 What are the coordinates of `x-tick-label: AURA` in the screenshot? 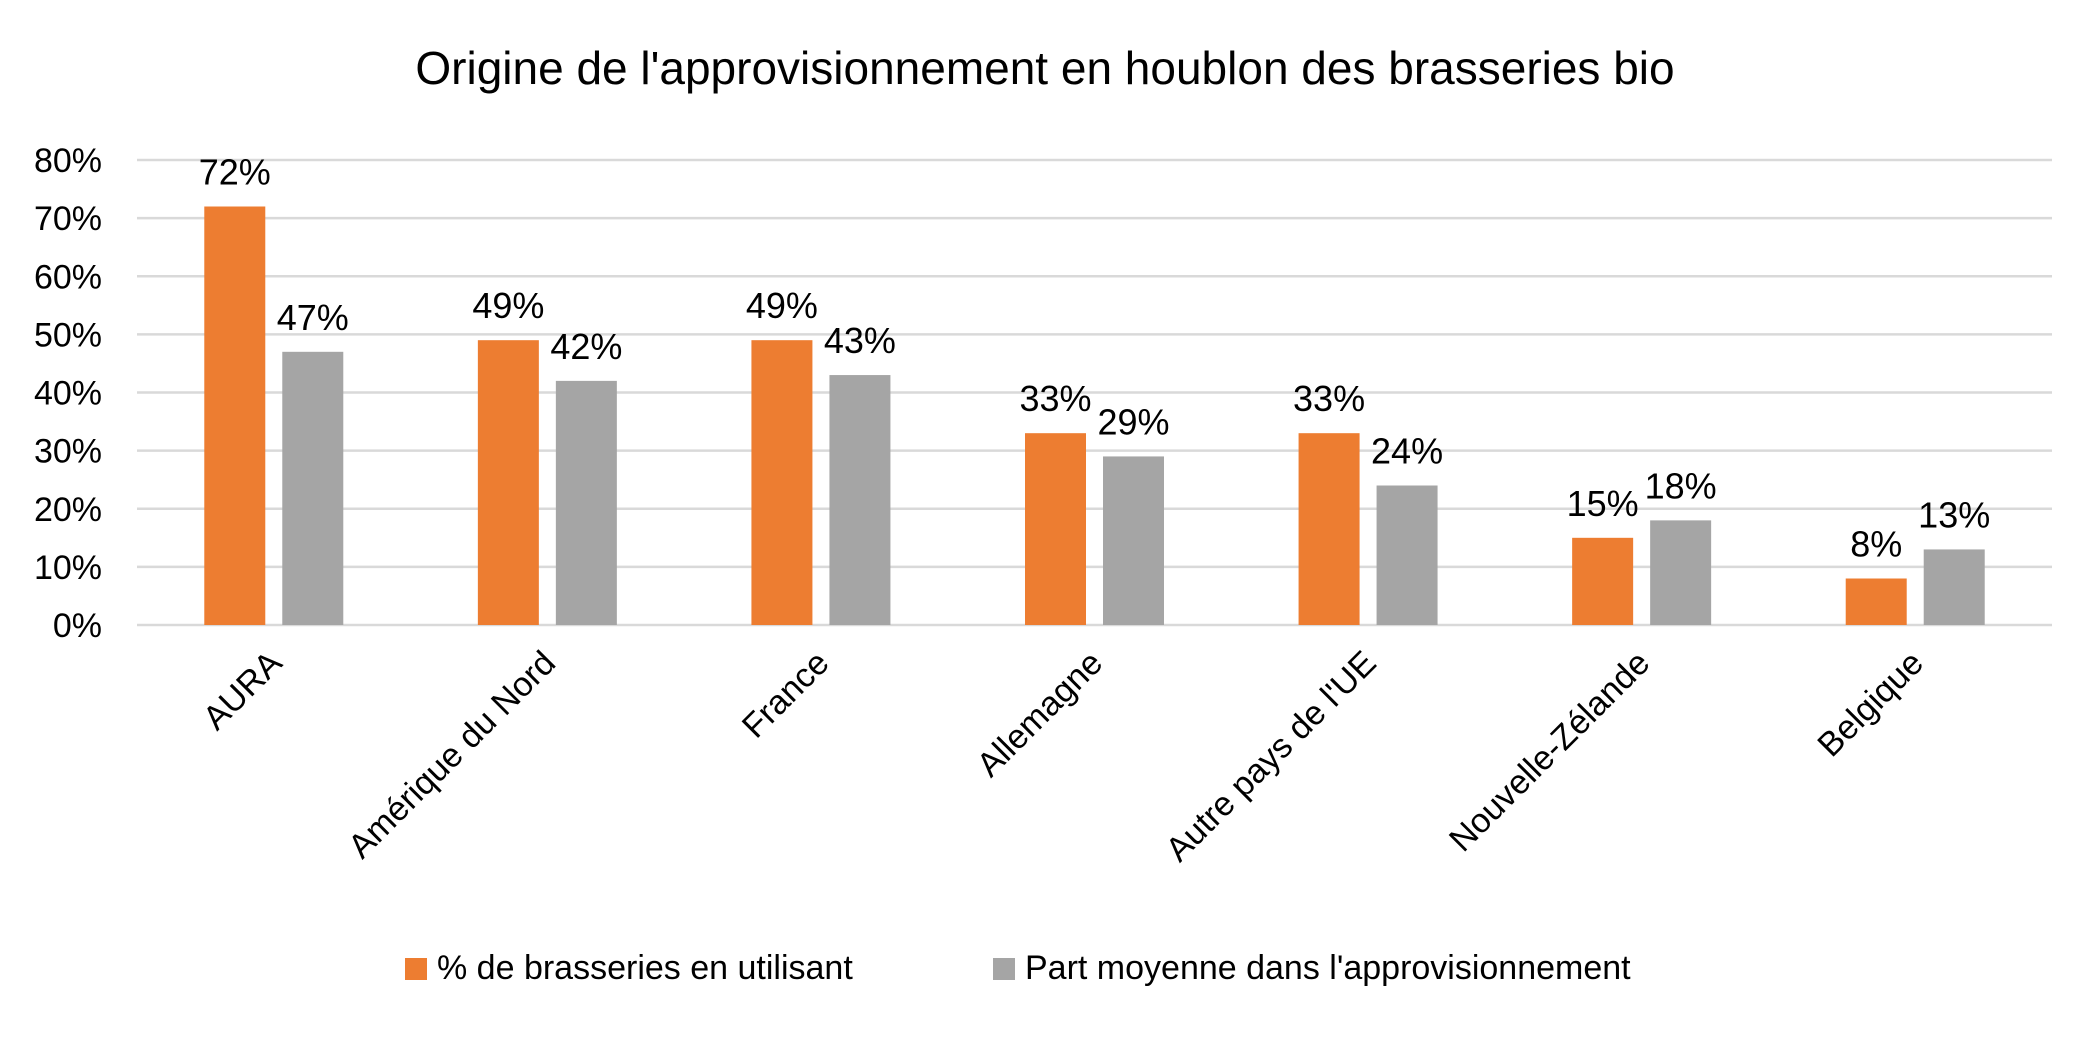 It's located at (243, 691).